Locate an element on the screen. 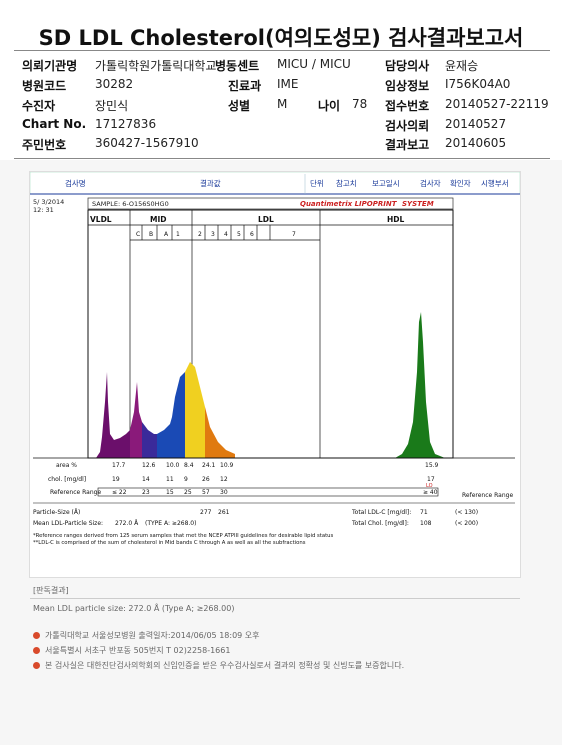 The height and width of the screenshot is (745, 562). ldl-sub-label: 2 is located at coordinates (200, 234).